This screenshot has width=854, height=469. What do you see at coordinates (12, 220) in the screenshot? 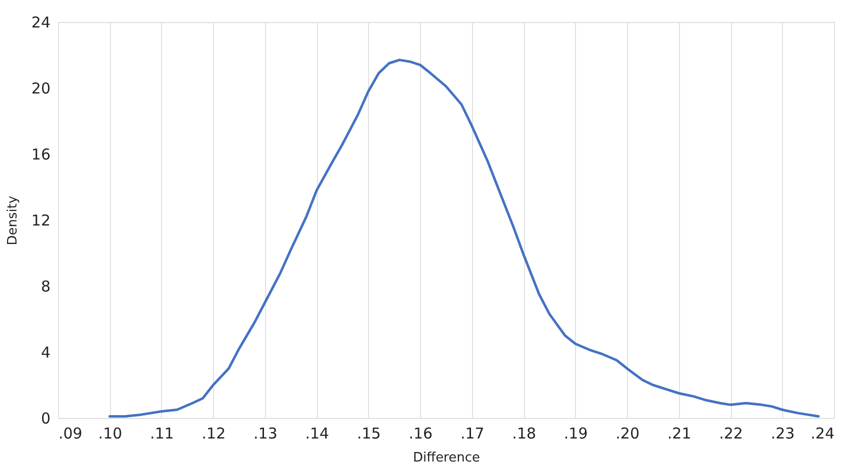
I see `y-axis-title: Density` at bounding box center [12, 220].